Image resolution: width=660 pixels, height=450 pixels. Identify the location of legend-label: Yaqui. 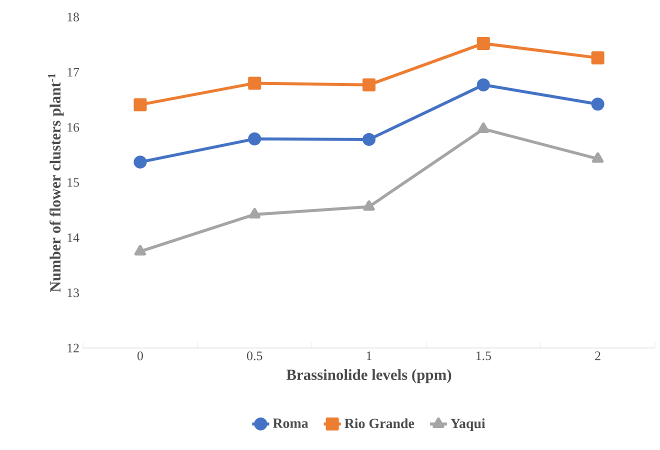
(468, 425).